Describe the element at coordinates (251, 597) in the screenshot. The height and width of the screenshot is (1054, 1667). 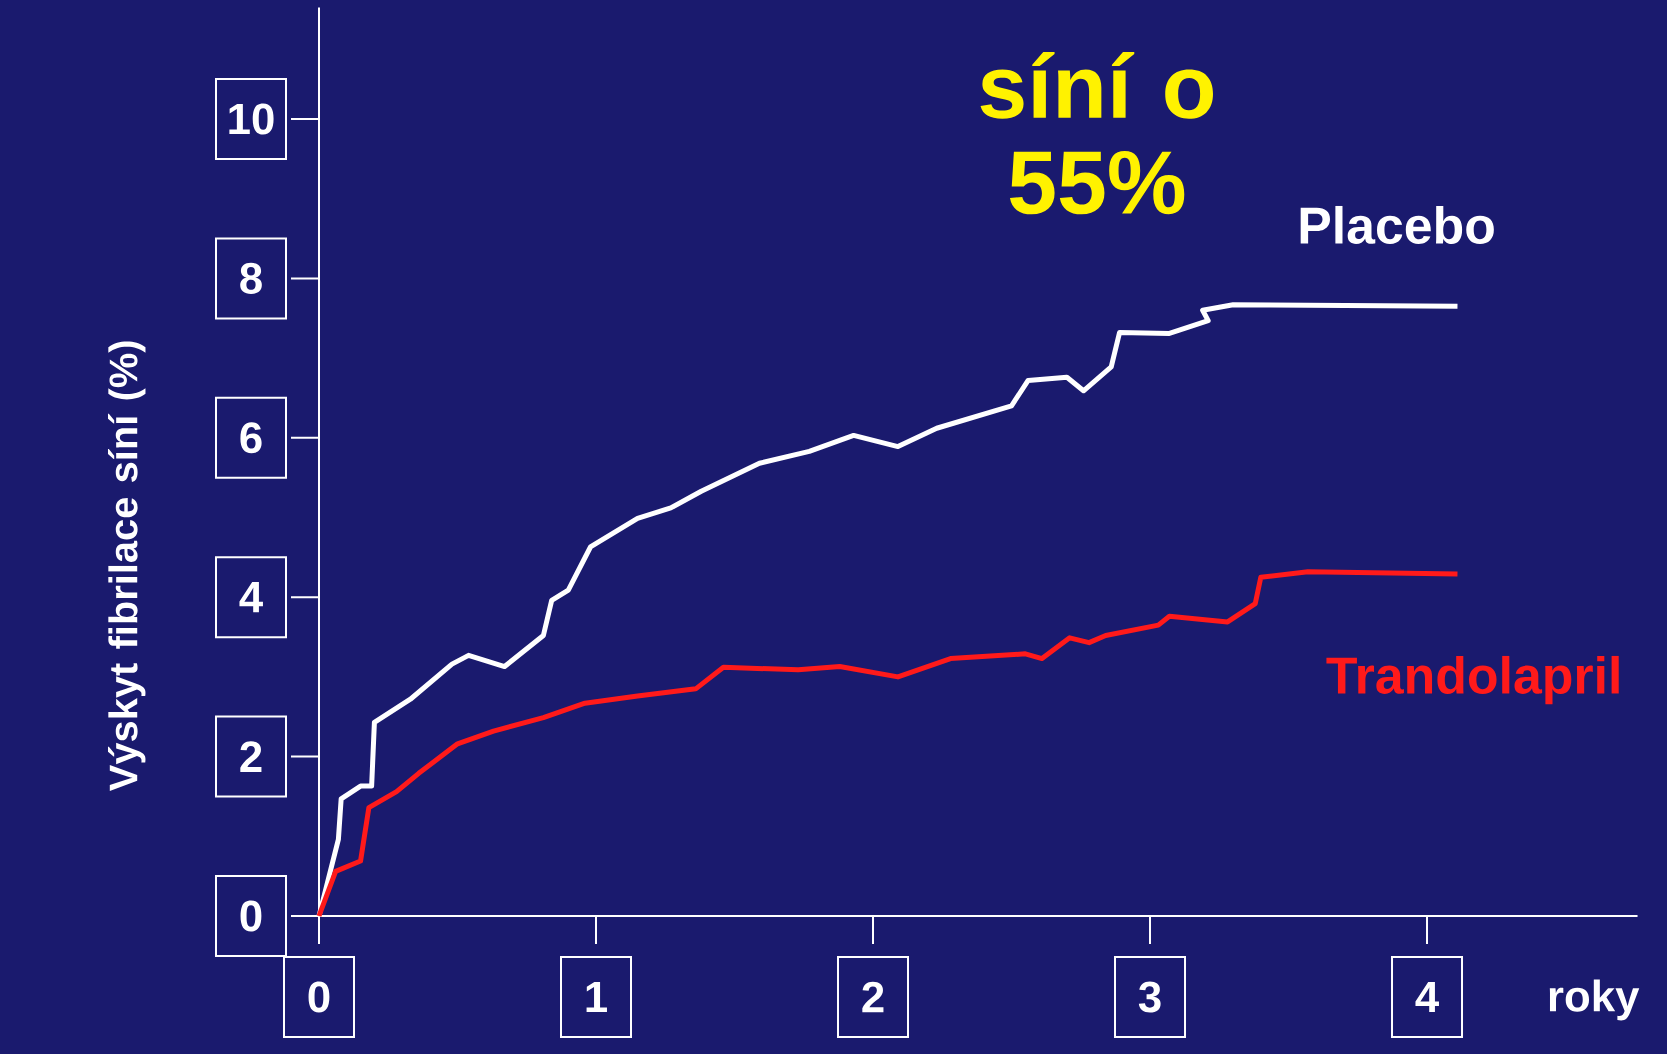
I see `y-tick-label: 4` at that location.